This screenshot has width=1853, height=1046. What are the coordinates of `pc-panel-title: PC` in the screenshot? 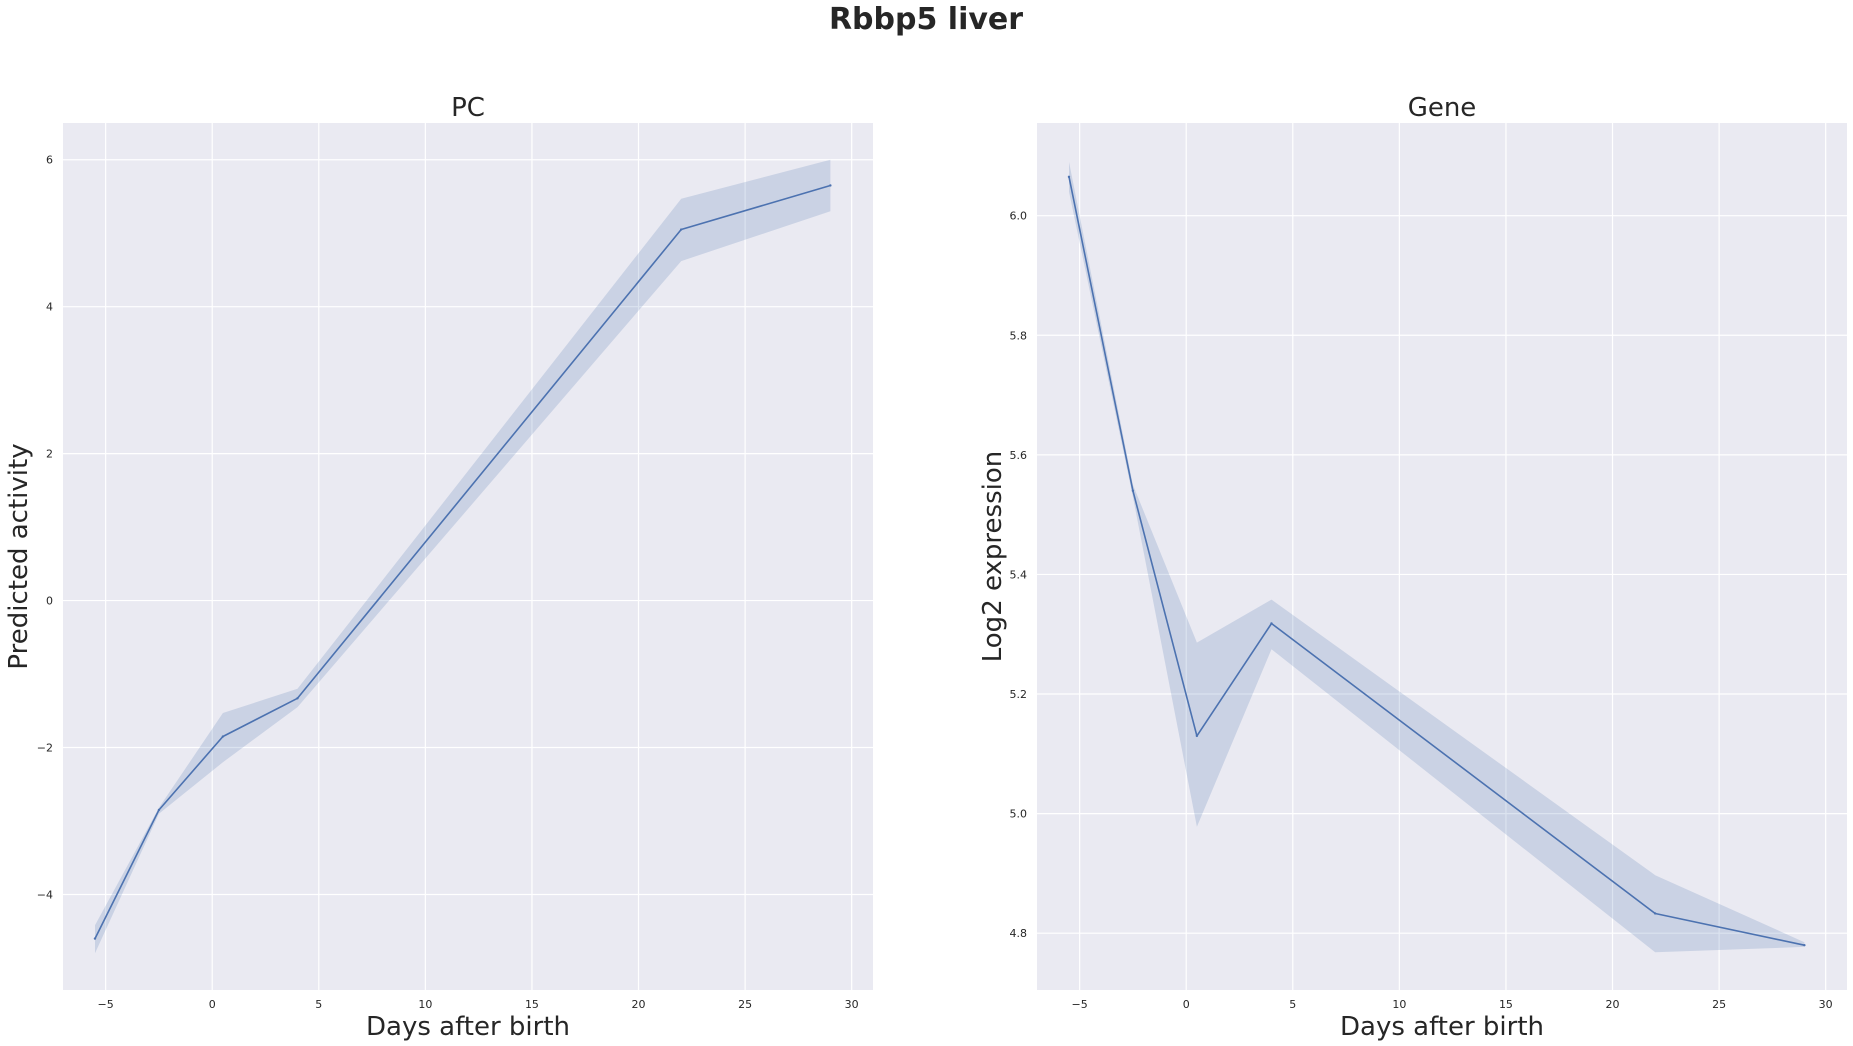 It's located at (468, 108).